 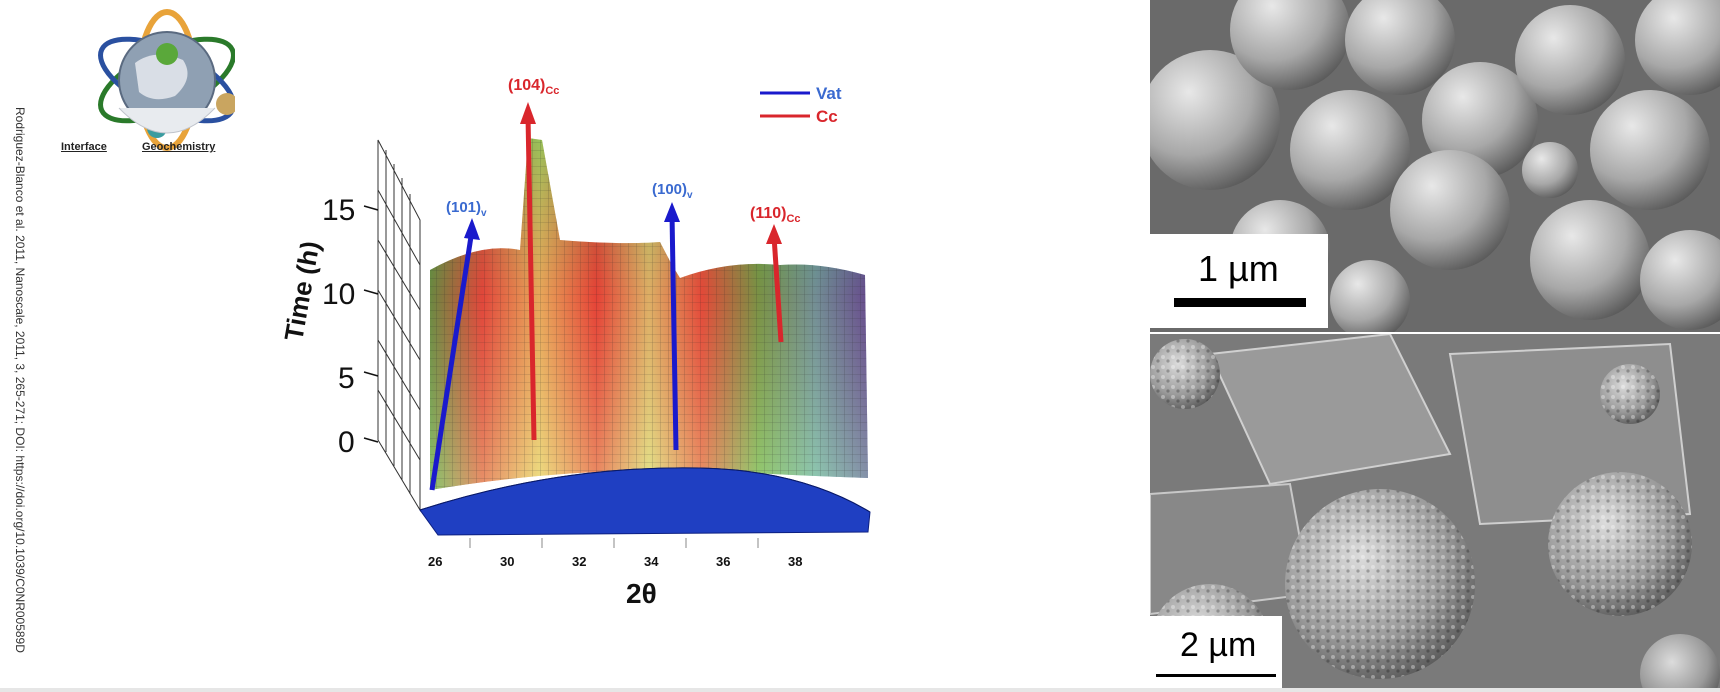 I want to click on y-tick: 5, so click(x=346, y=378).